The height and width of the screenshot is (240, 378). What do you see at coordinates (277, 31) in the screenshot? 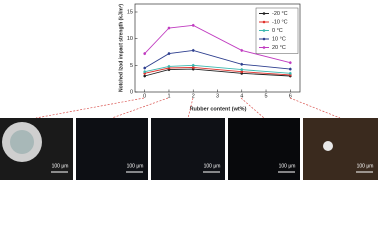
I see `legend-label: 0 °C` at bounding box center [277, 31].